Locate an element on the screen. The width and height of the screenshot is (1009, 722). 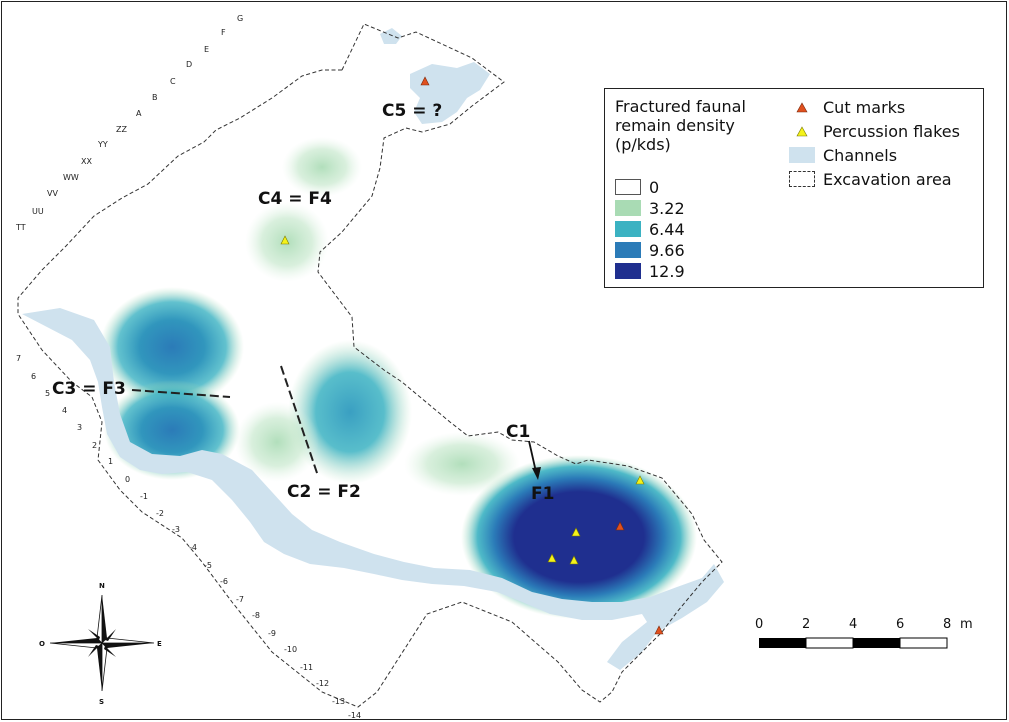
compass-west: O is located at coordinates (42, 644).